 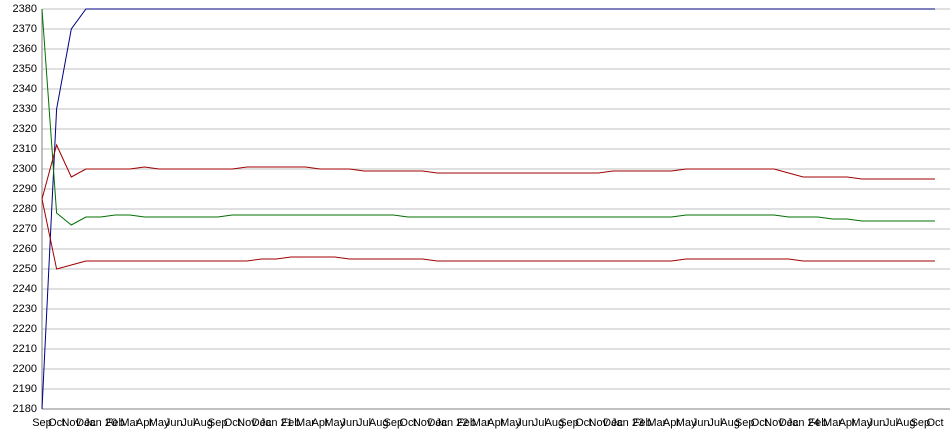 I want to click on x-tick-label: Jan 21, so click(x=276, y=423).